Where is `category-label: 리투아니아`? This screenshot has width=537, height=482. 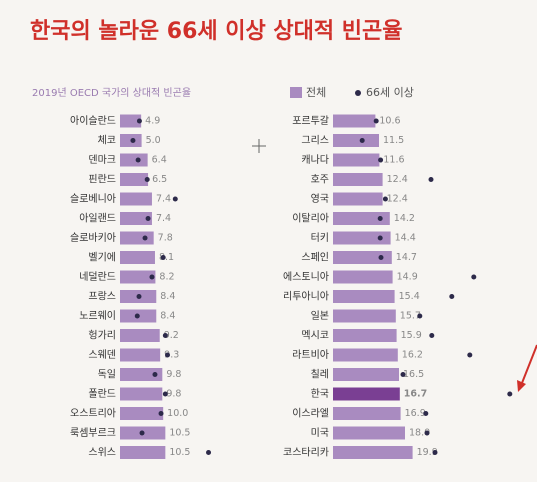
category-label: 리투아니아 is located at coordinates (306, 297).